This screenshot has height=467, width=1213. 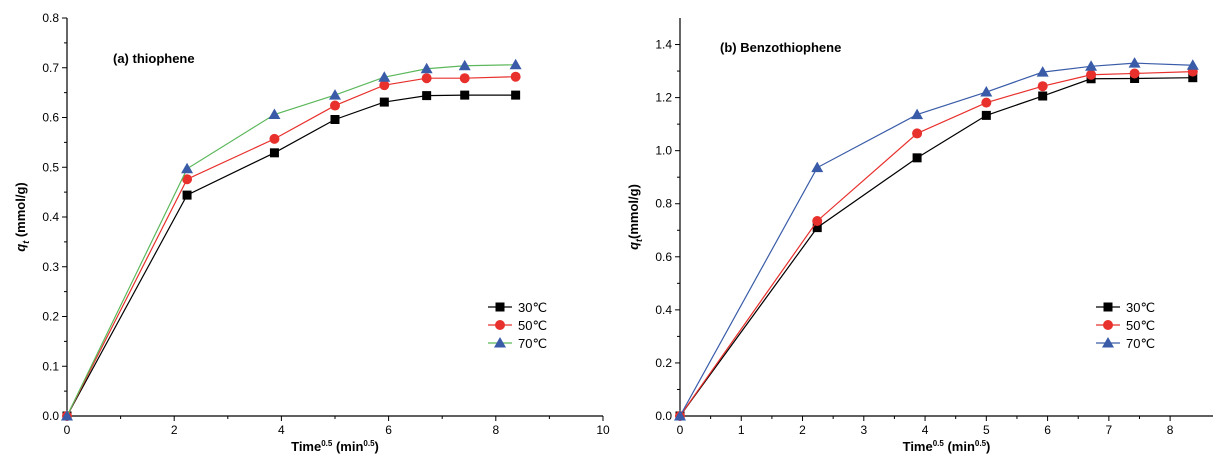 What do you see at coordinates (663, 310) in the screenshot?
I see `y-tick-label: 0.4` at bounding box center [663, 310].